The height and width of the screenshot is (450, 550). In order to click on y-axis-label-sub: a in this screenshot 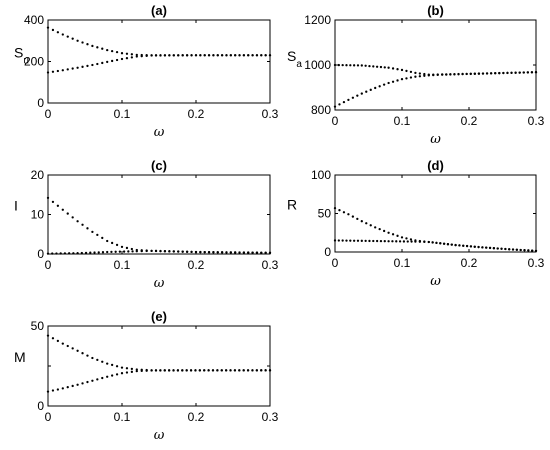, I will do `click(299, 64)`.